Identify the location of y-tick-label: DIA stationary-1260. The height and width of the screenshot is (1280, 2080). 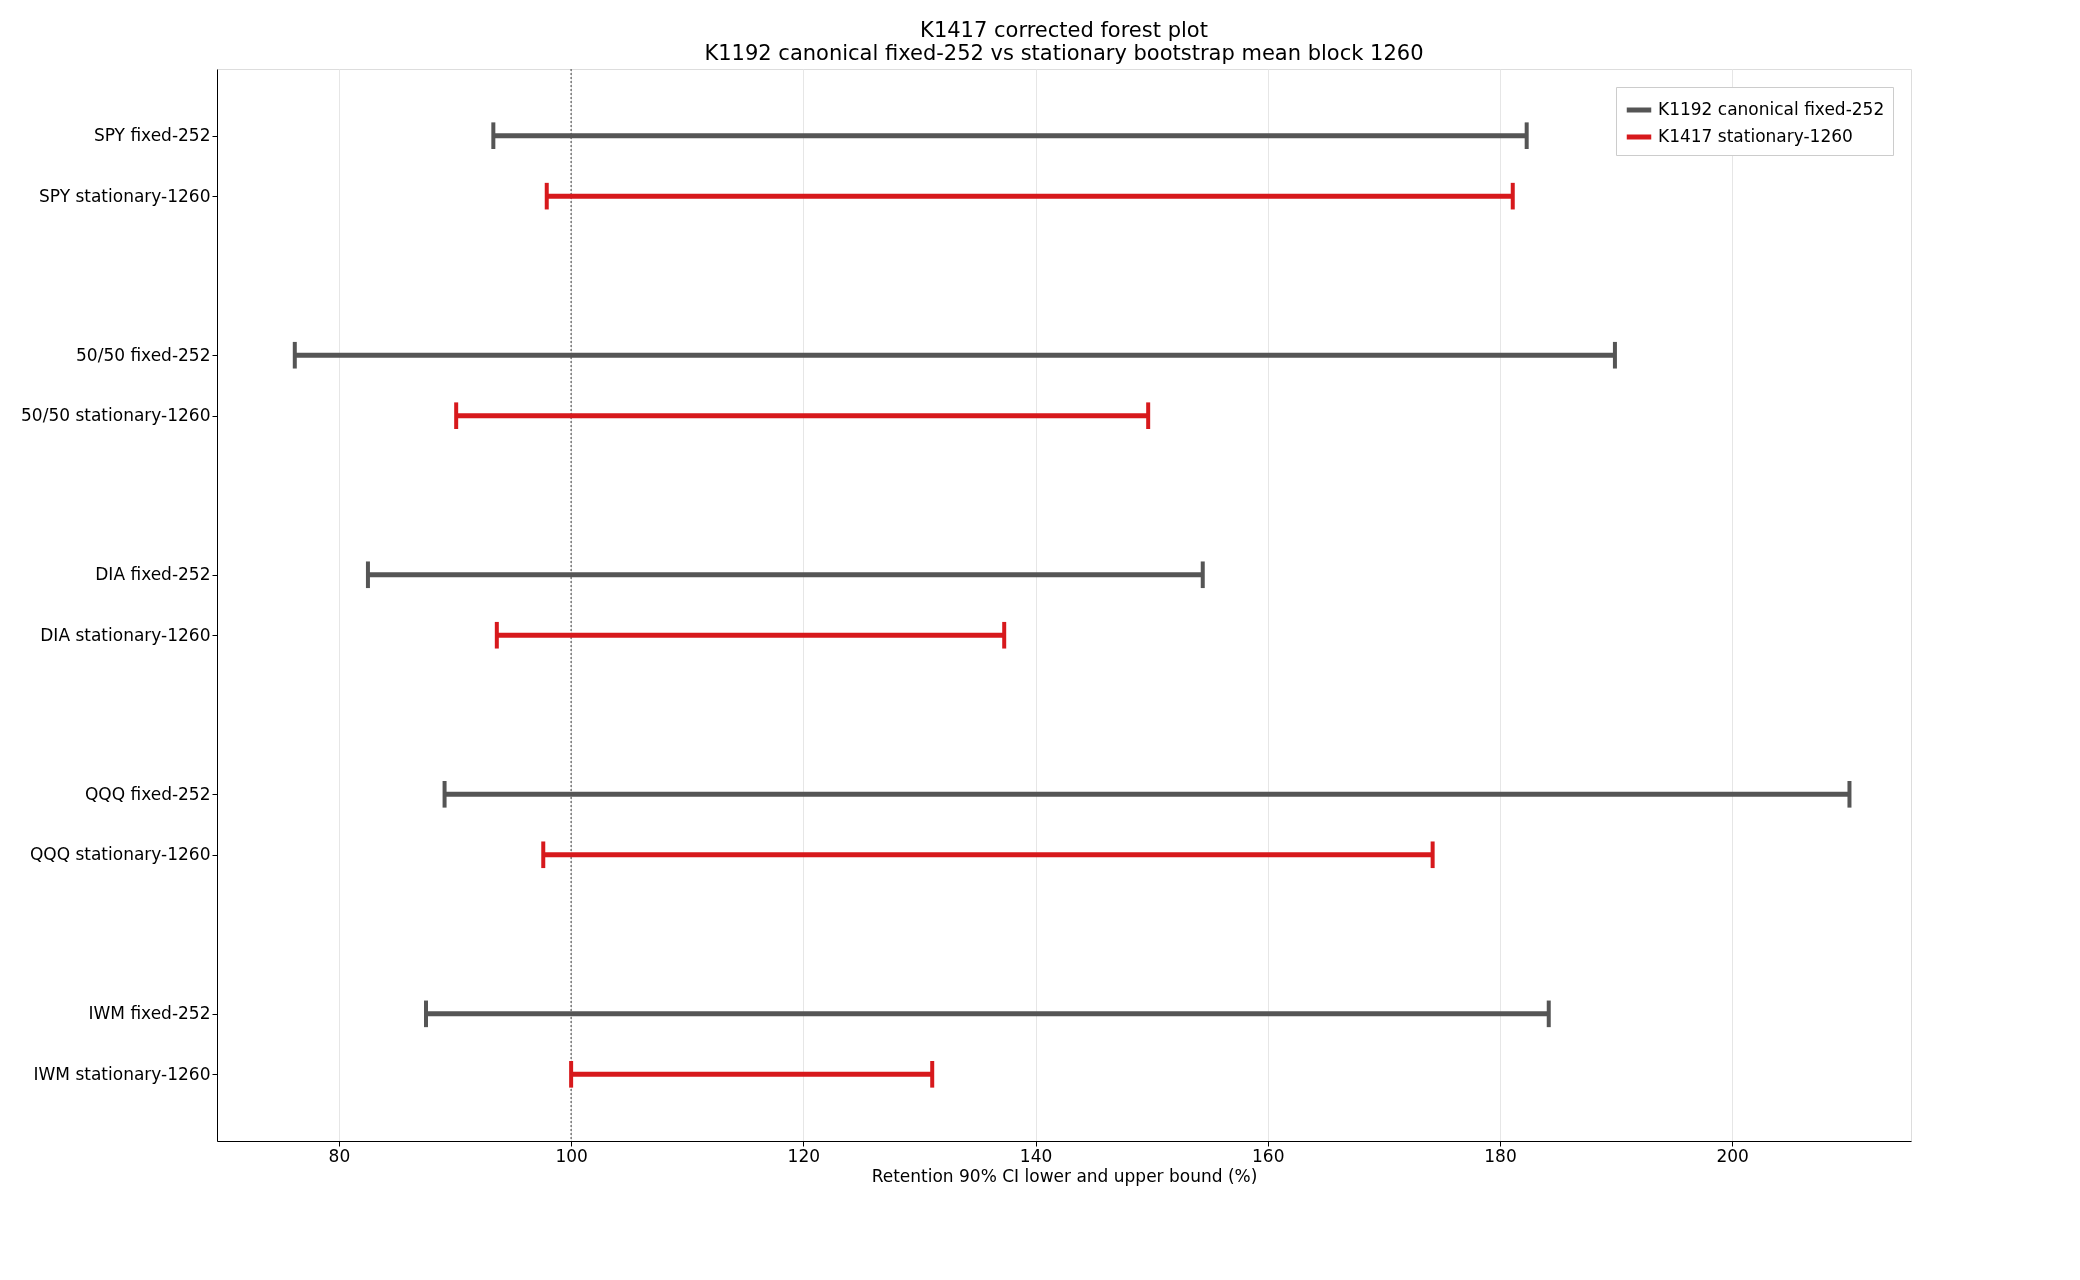
(125, 634).